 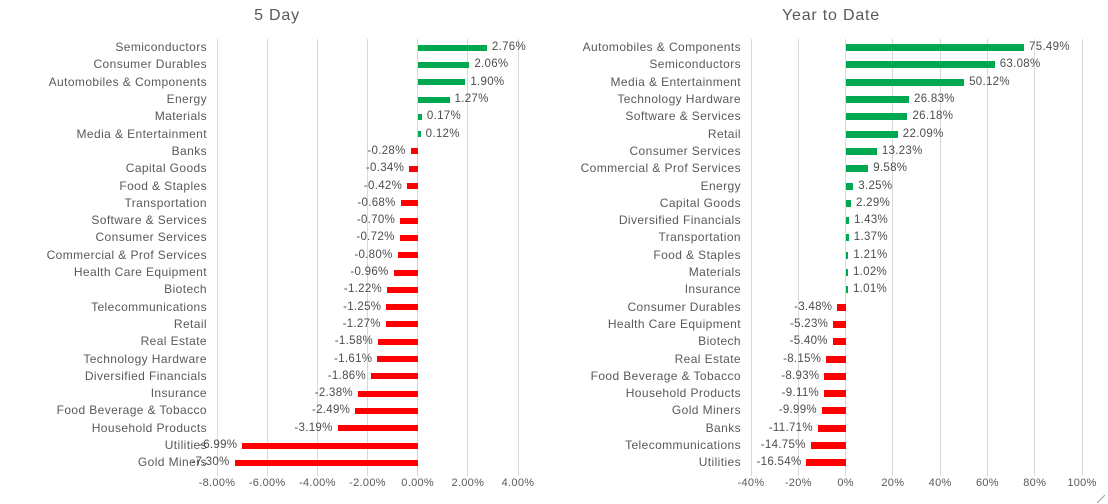 What do you see at coordinates (720, 185) in the screenshot?
I see `category-label: Energy` at bounding box center [720, 185].